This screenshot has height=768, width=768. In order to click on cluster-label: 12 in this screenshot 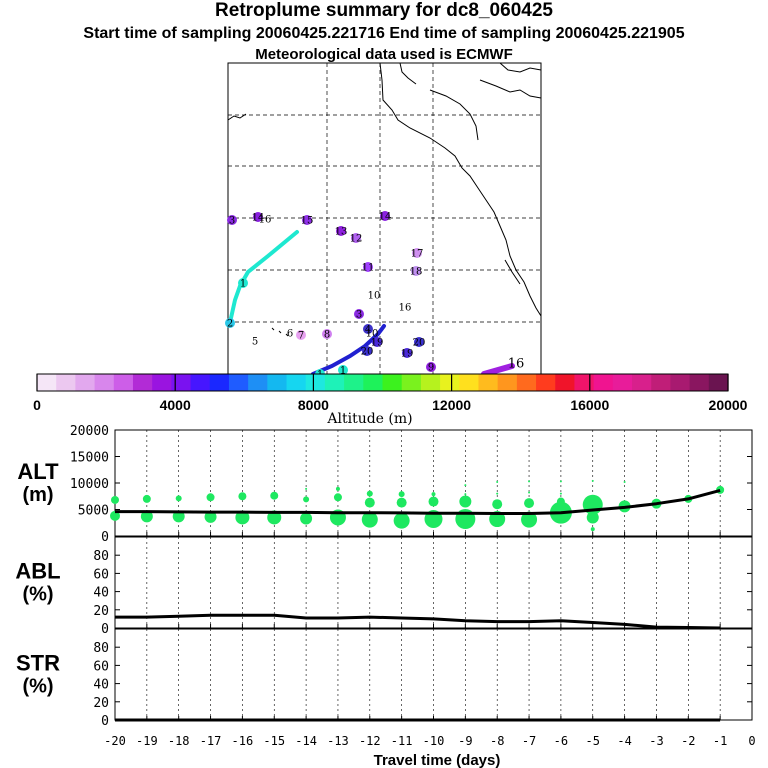, I will do `click(356, 239)`.